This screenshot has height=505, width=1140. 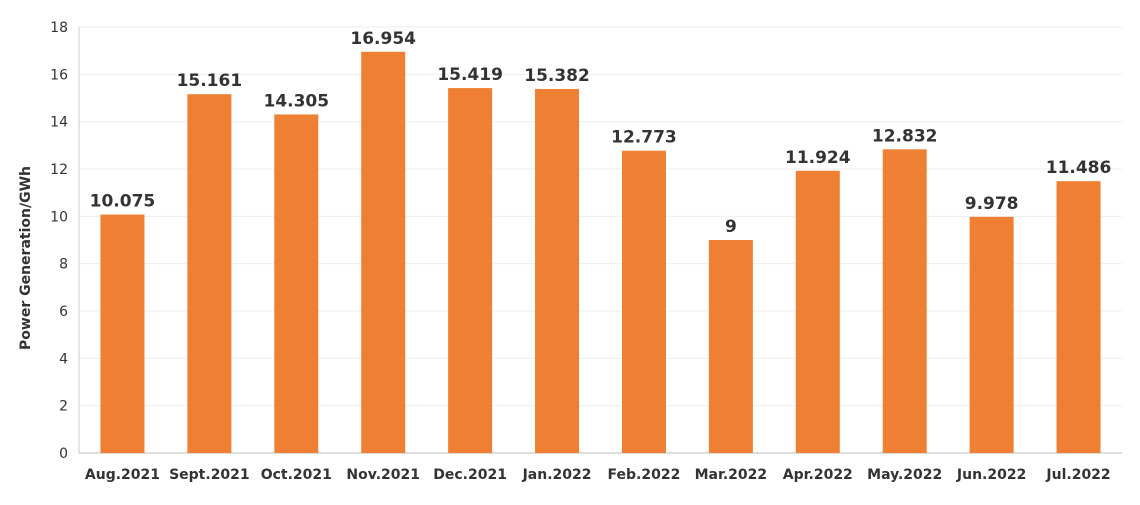 I want to click on y-tick-label: 14, so click(x=59, y=123).